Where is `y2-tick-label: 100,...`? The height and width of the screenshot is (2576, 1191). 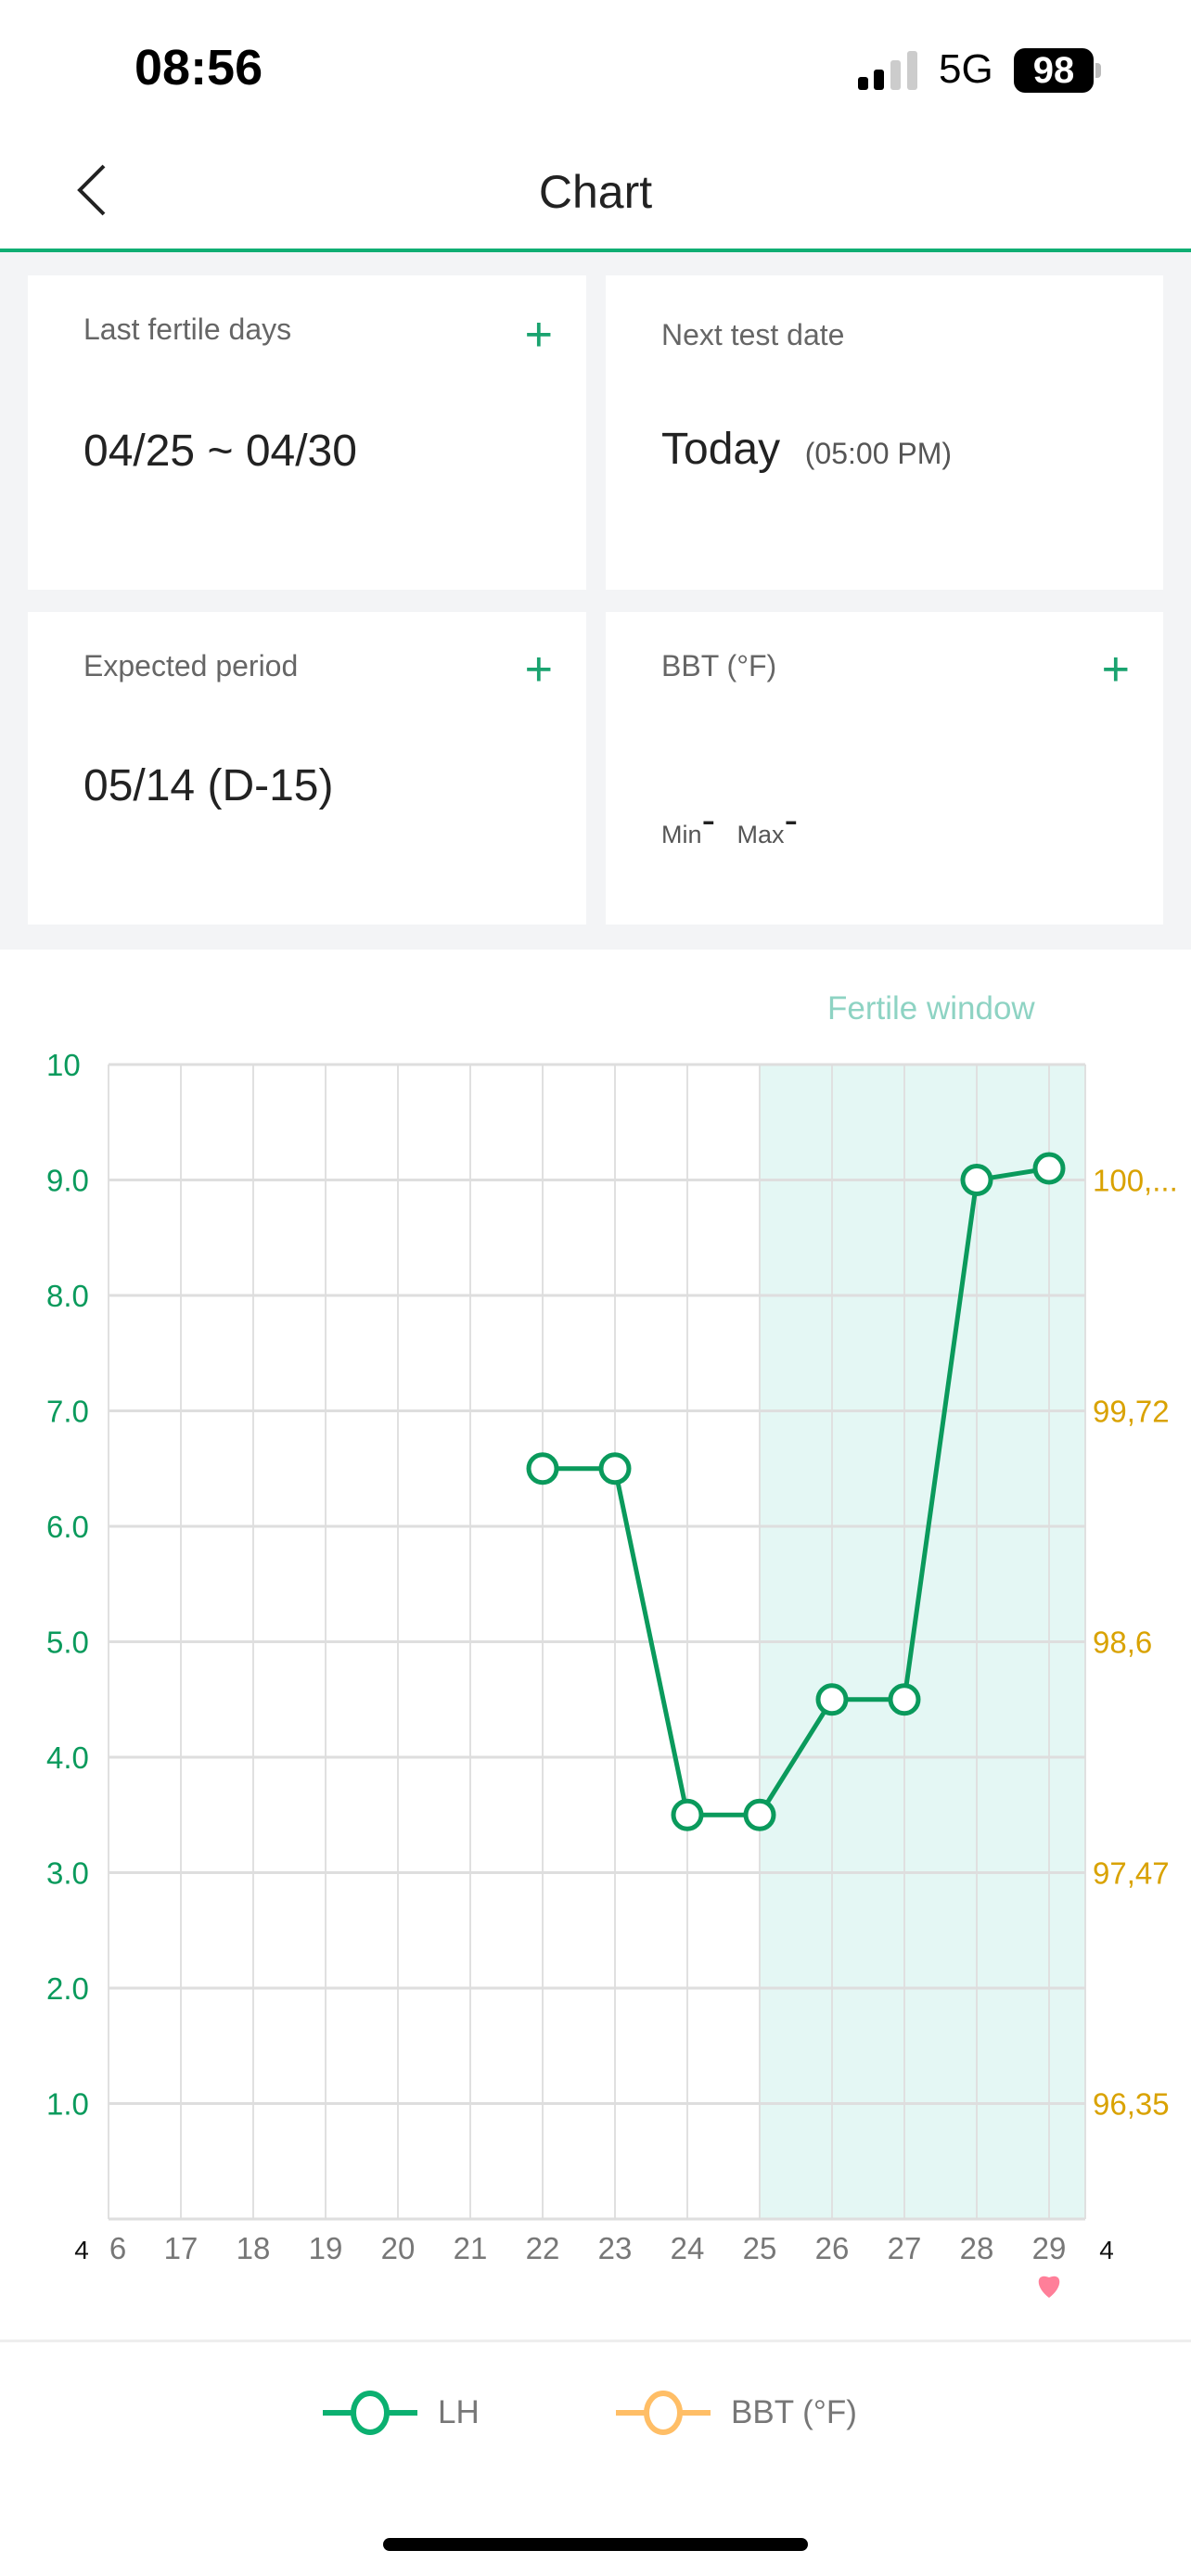 y2-tick-label: 100,... is located at coordinates (1136, 1181).